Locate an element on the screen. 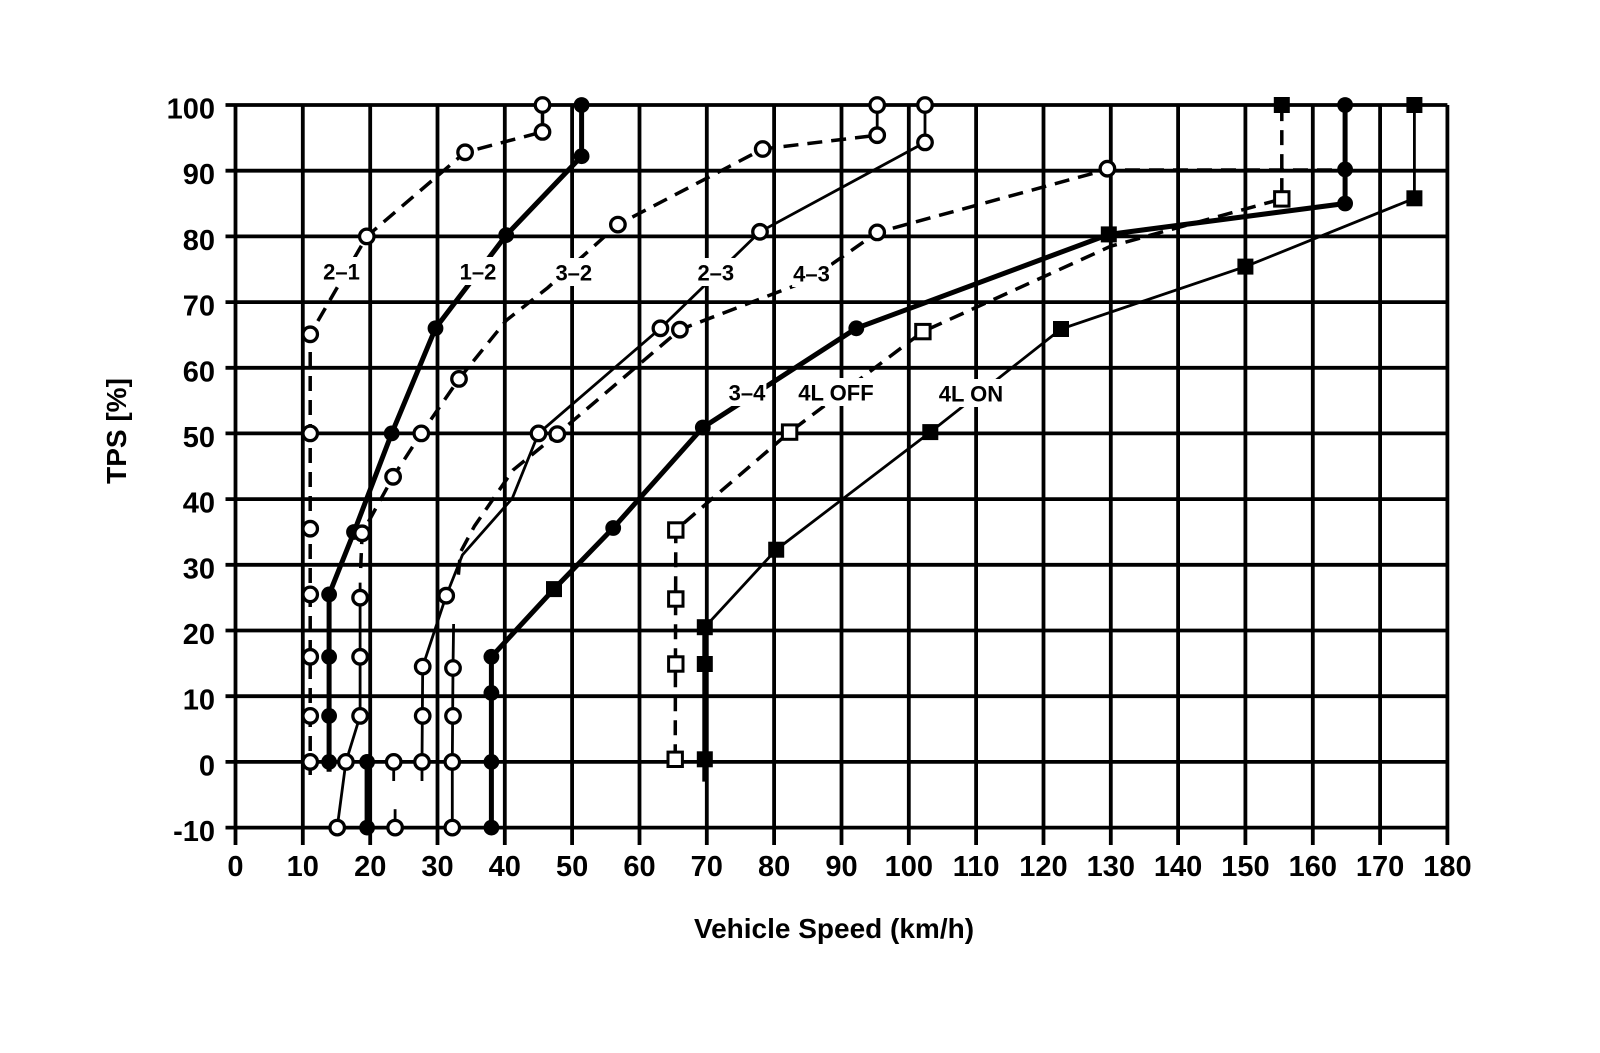  svg-text: 3–2 is located at coordinates (573, 273).